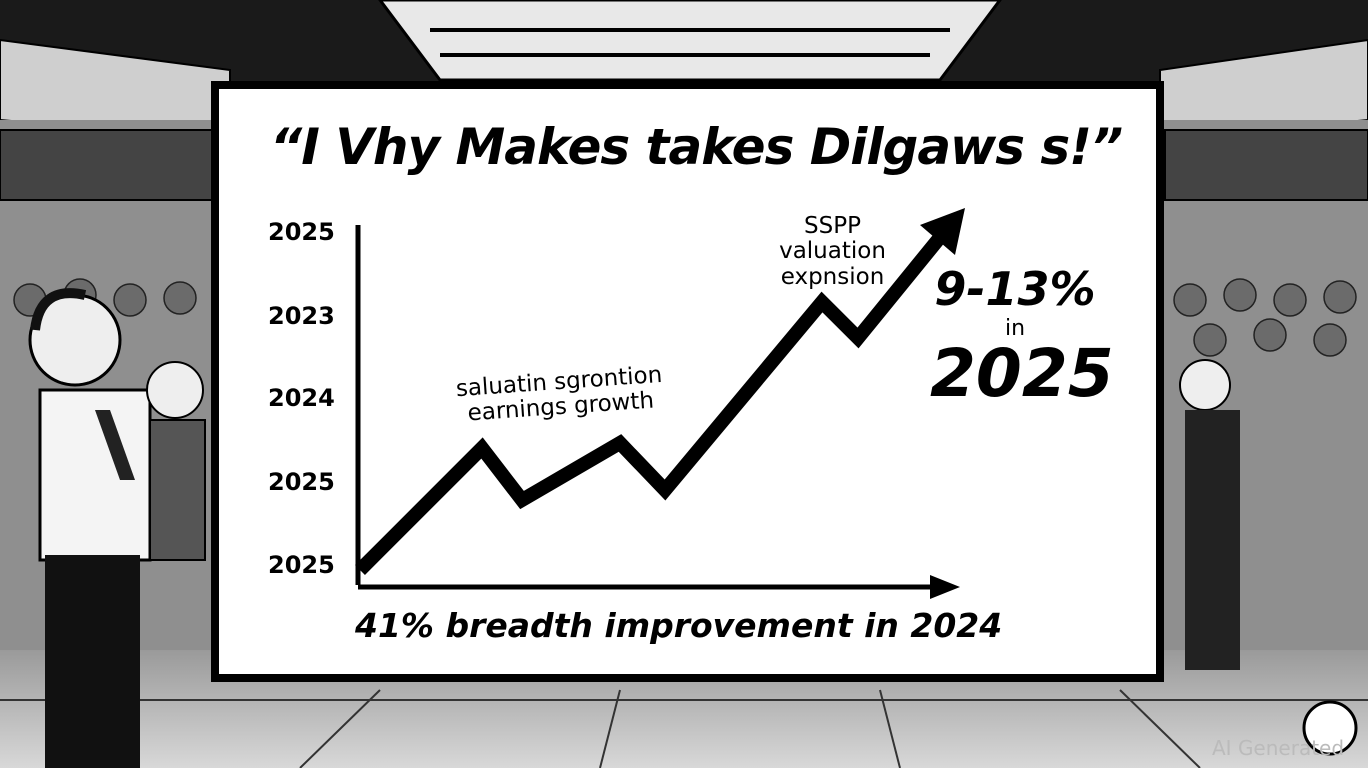 The height and width of the screenshot is (768, 1368). Describe the element at coordinates (1022, 373) in the screenshot. I see `side-note-year: 2025` at that location.